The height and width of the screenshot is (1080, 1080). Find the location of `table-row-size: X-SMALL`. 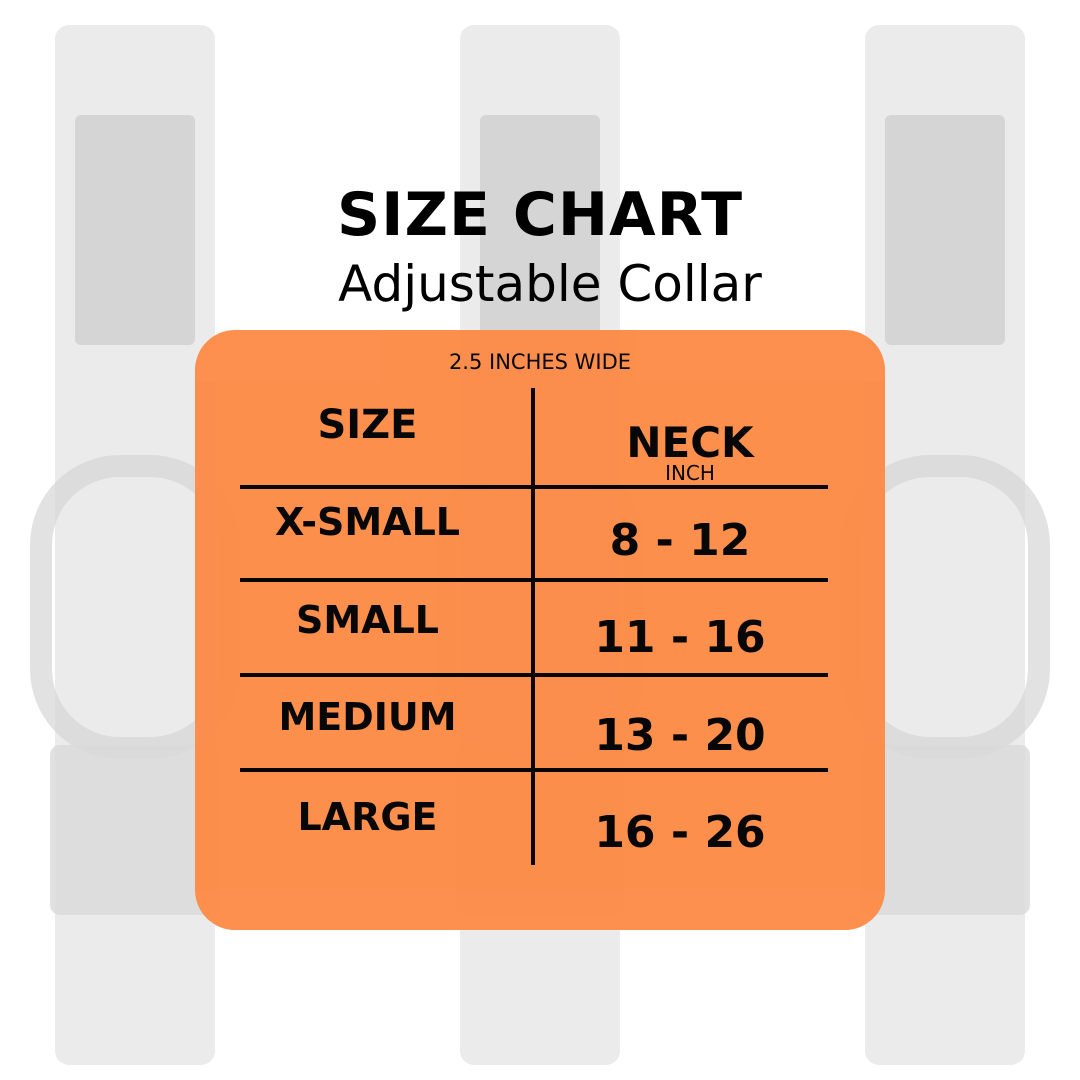

table-row-size: X-SMALL is located at coordinates (367, 522).